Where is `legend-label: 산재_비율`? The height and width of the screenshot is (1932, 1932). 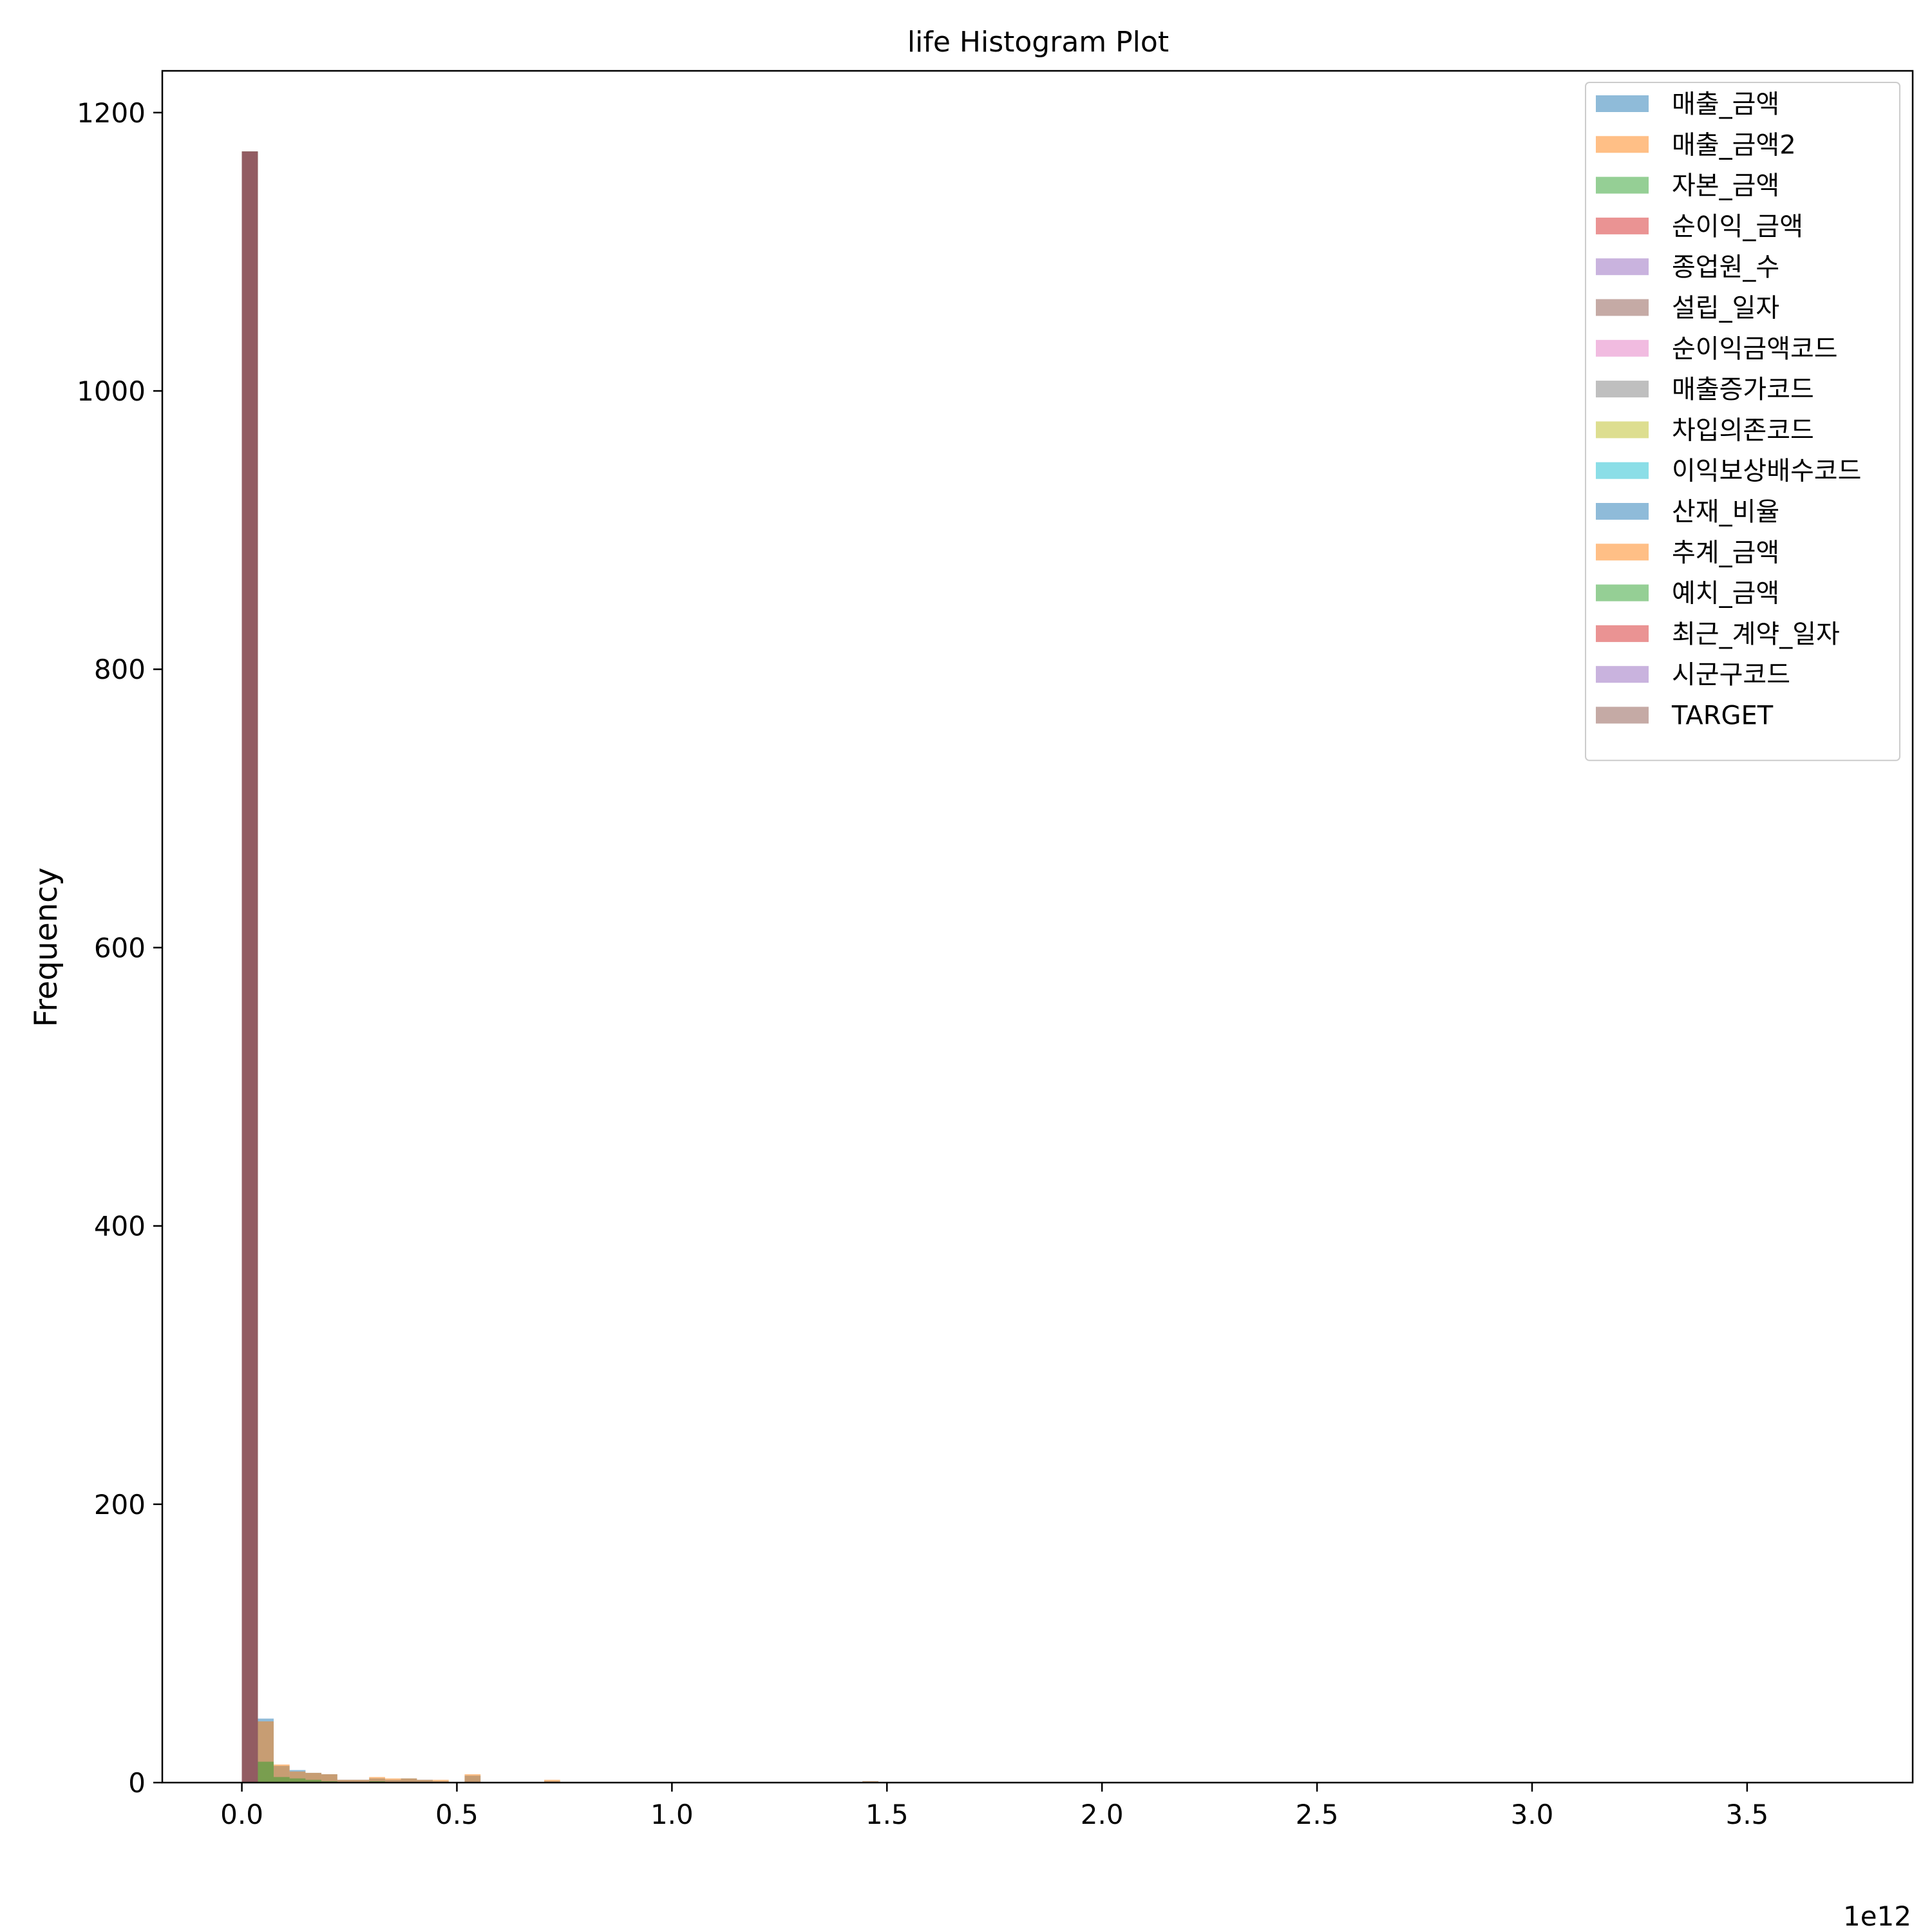
legend-label: 산재_비율 is located at coordinates (1725, 512).